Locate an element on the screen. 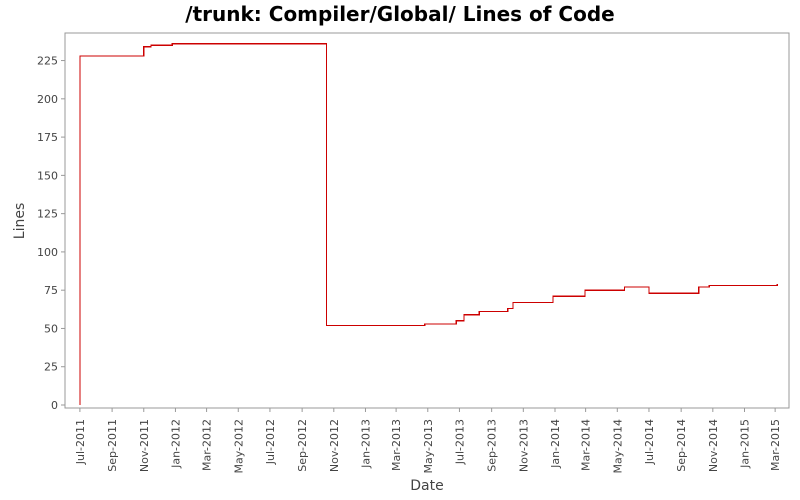 The width and height of the screenshot is (800, 500). x-tick-label: Nov-2012 is located at coordinates (334, 445).